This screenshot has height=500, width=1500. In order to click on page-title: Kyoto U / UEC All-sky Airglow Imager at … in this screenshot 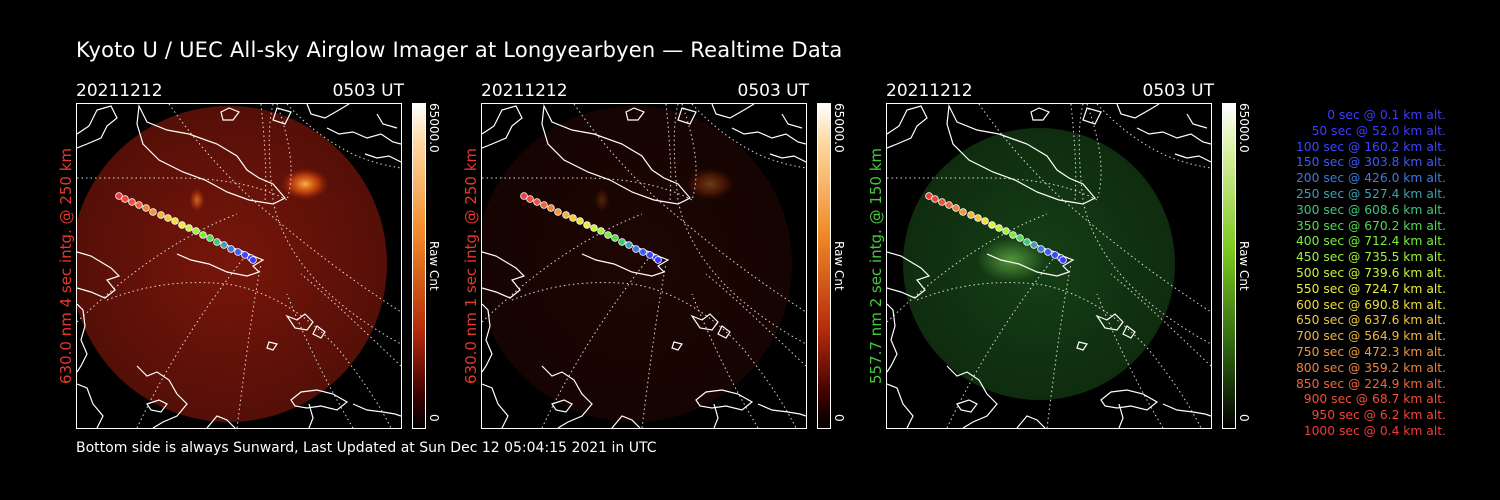, I will do `click(459, 50)`.